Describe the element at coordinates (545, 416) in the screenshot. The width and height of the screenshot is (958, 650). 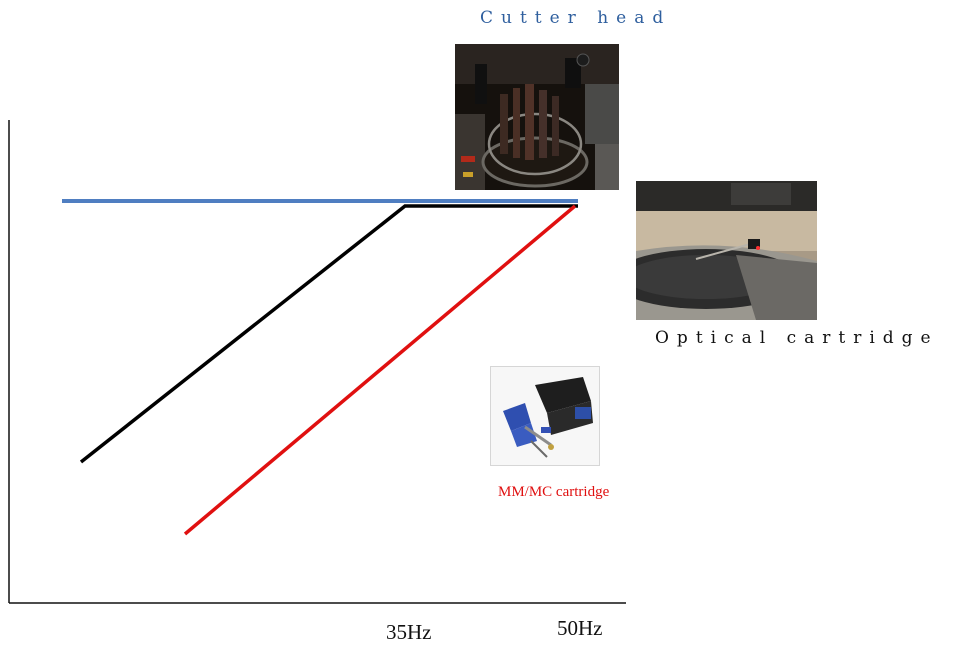
I see `mm-mc-cartridge-photo` at that location.